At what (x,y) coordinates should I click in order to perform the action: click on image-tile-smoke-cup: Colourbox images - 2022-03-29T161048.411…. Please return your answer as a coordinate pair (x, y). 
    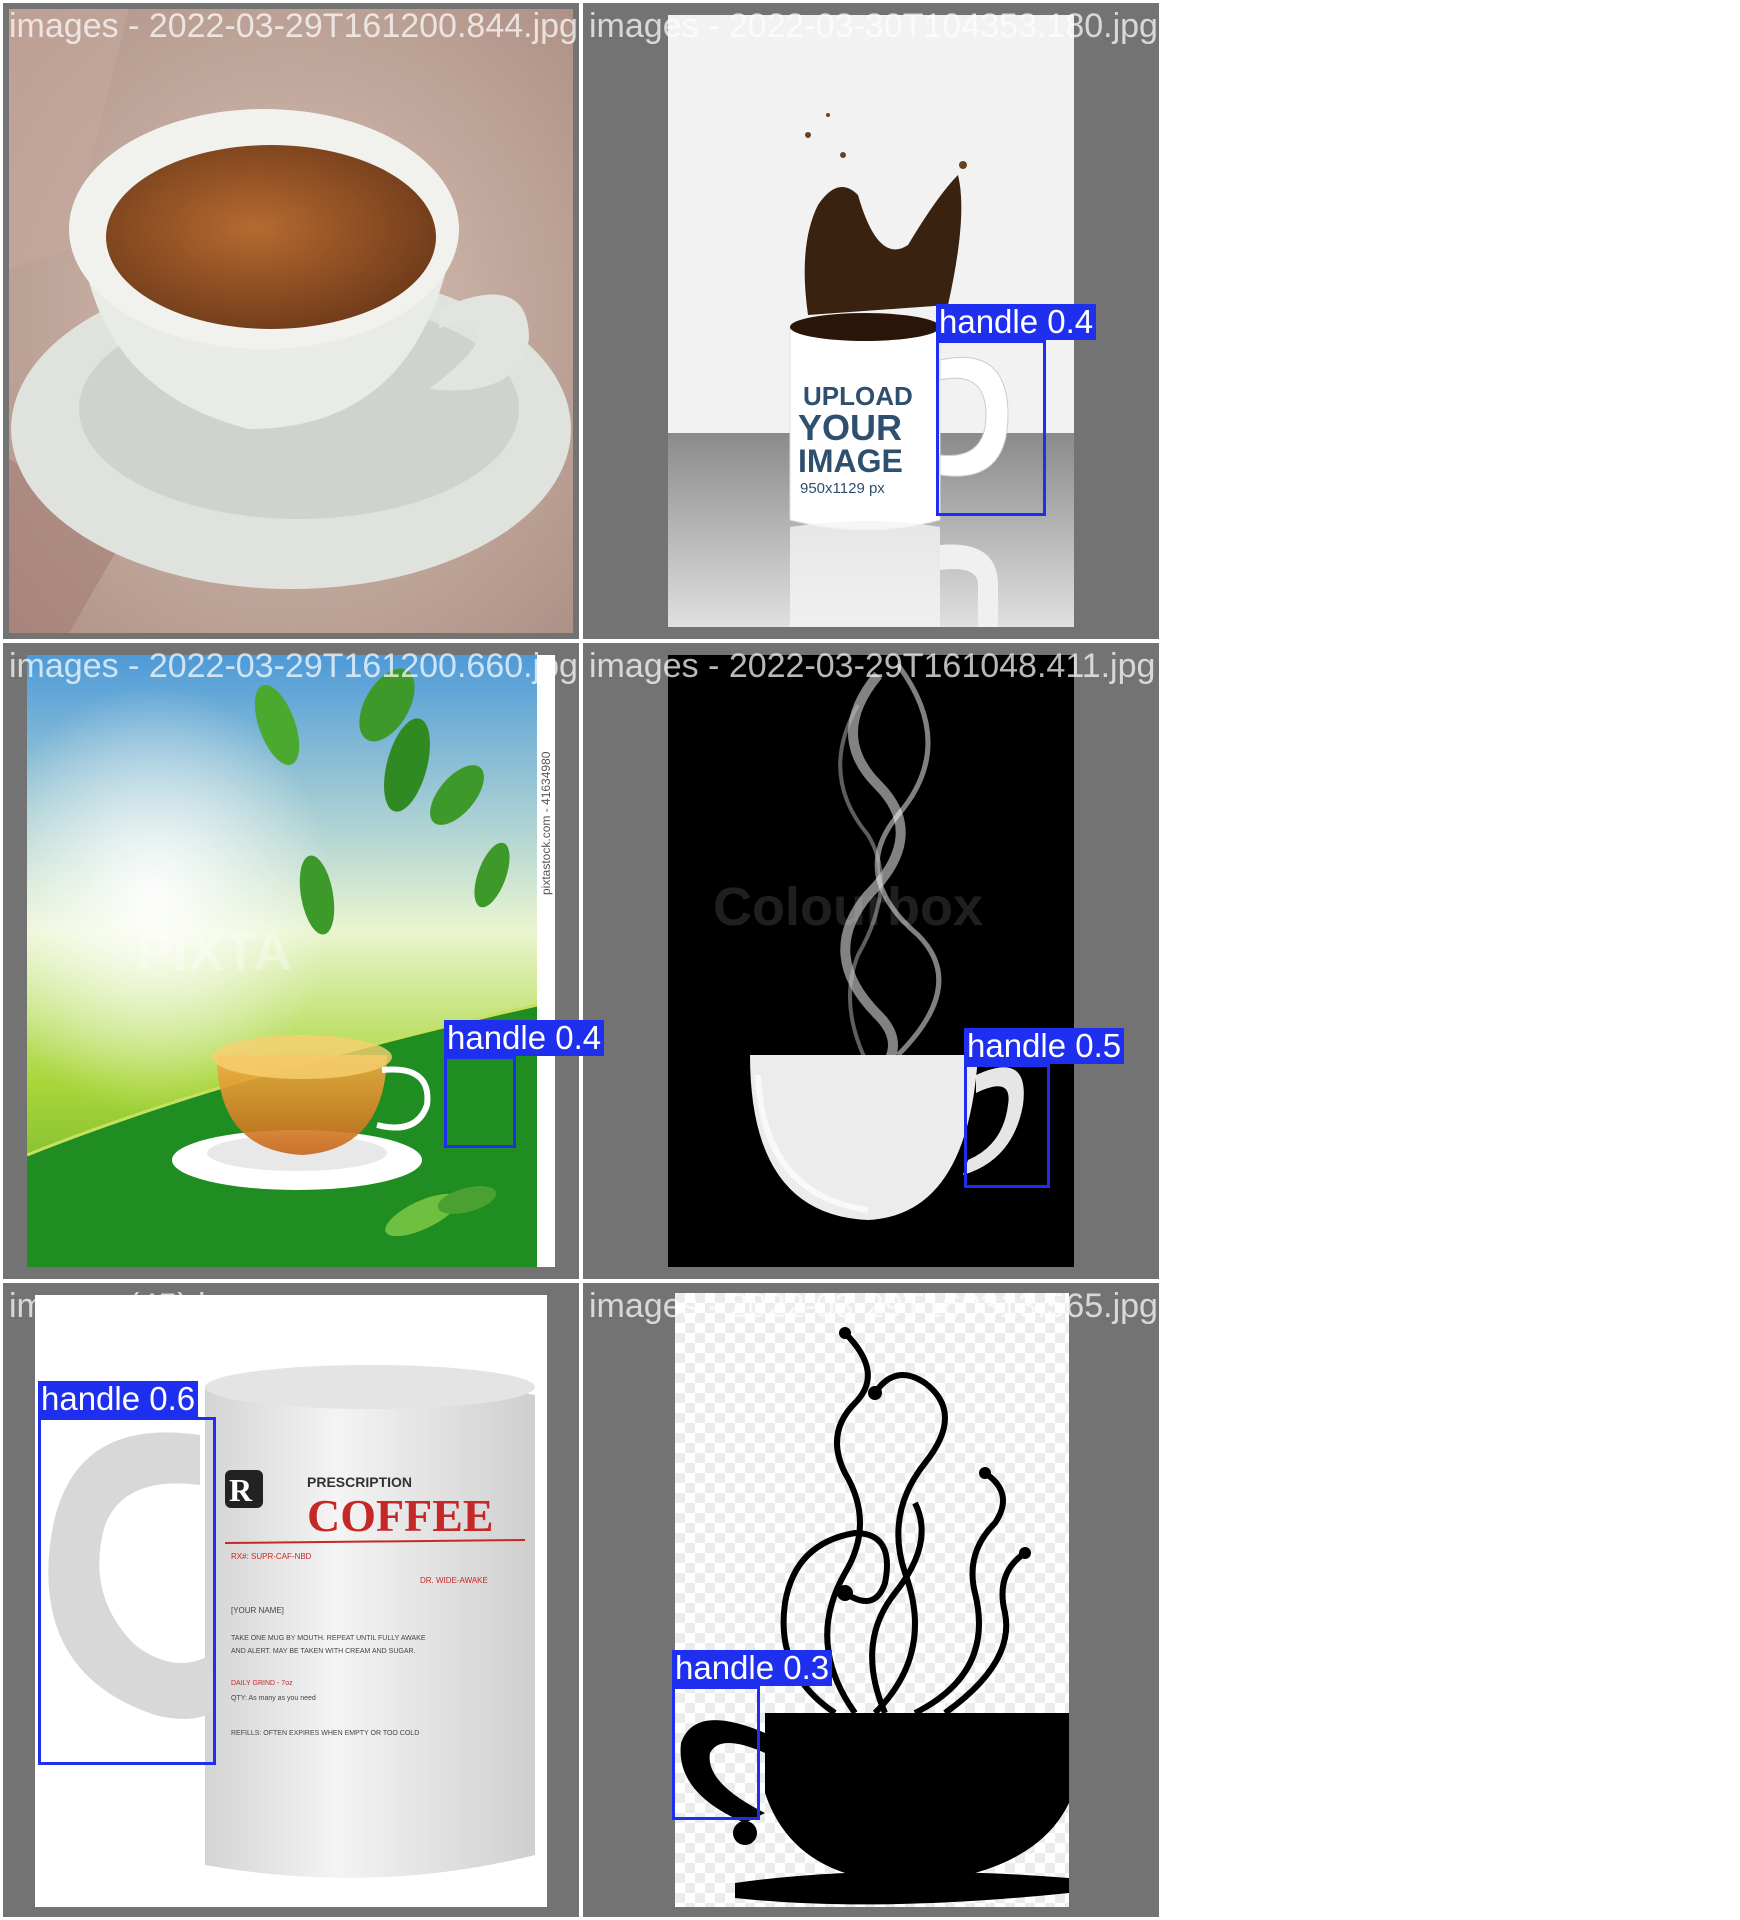
    Looking at the image, I should click on (871, 961).